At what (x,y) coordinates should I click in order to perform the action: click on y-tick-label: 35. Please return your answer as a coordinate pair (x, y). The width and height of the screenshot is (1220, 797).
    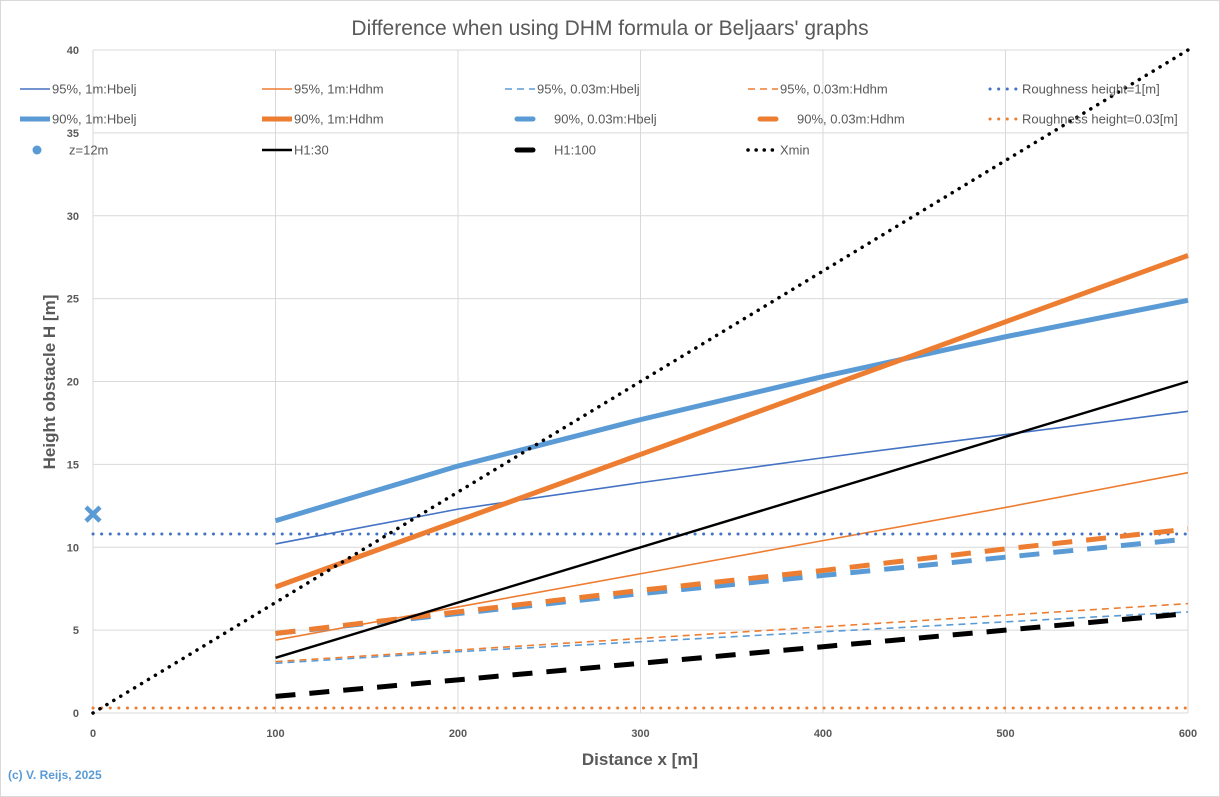
    Looking at the image, I should click on (73, 134).